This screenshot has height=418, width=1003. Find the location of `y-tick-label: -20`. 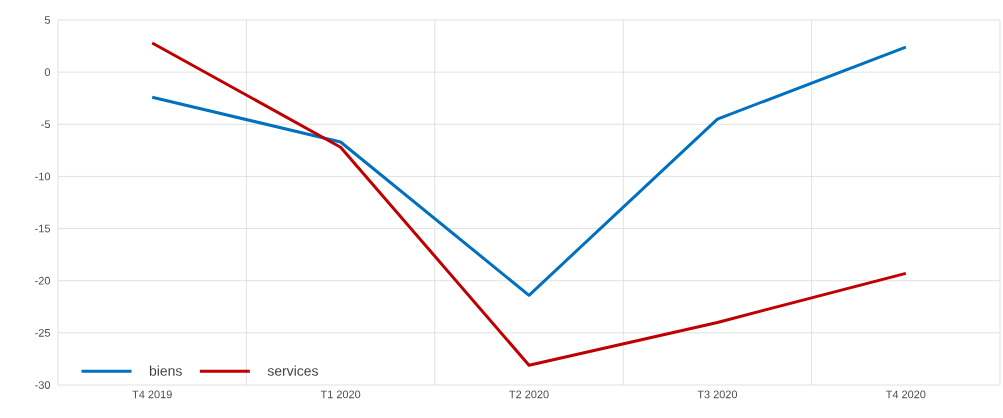

y-tick-label: -20 is located at coordinates (43, 280).